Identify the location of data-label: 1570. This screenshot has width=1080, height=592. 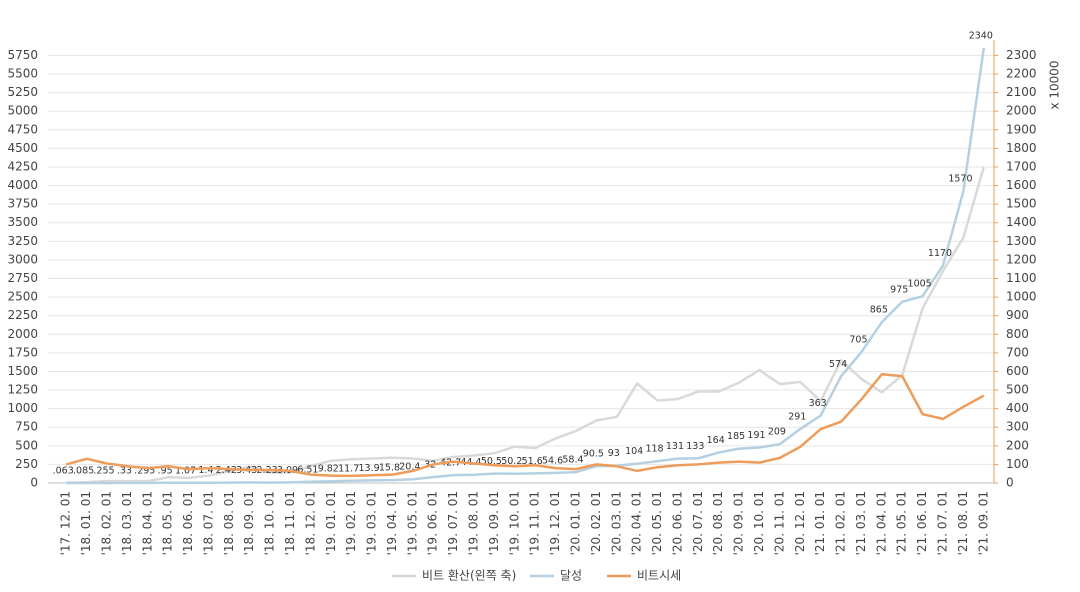
(960, 179).